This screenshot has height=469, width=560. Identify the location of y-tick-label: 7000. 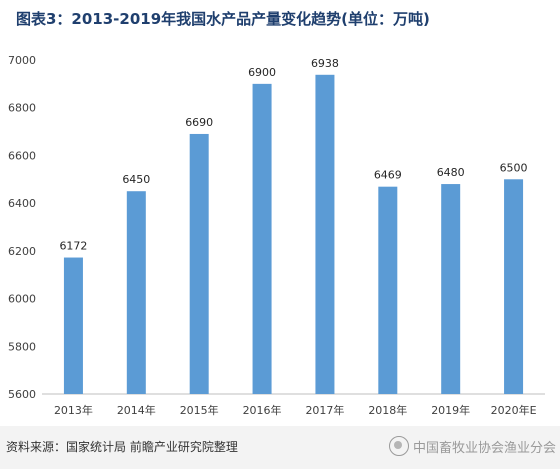
(22, 60).